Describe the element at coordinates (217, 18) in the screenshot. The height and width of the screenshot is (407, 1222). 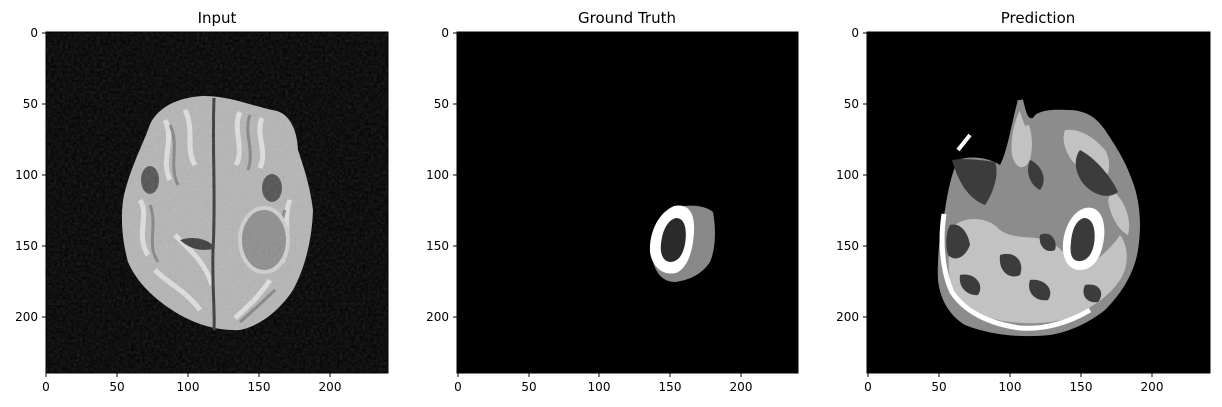
I see `panel-title-input: Input` at that location.